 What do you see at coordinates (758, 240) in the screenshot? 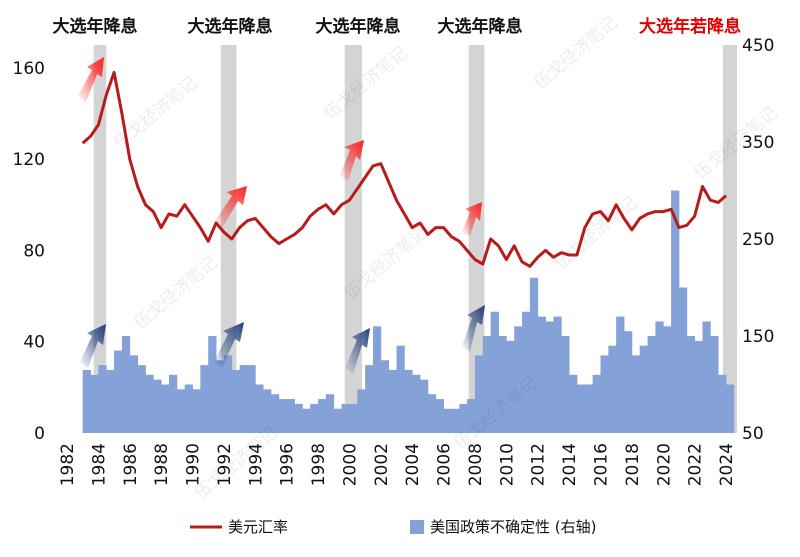
I see `y2-tick-label: 250` at bounding box center [758, 240].